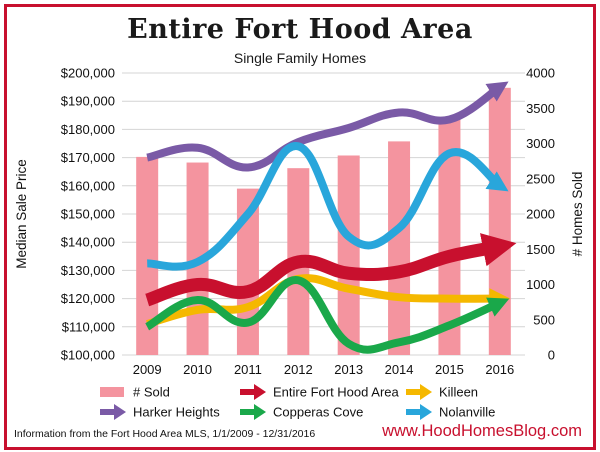  Describe the element at coordinates (499, 221) in the screenshot. I see `bar-sold-2016` at that location.